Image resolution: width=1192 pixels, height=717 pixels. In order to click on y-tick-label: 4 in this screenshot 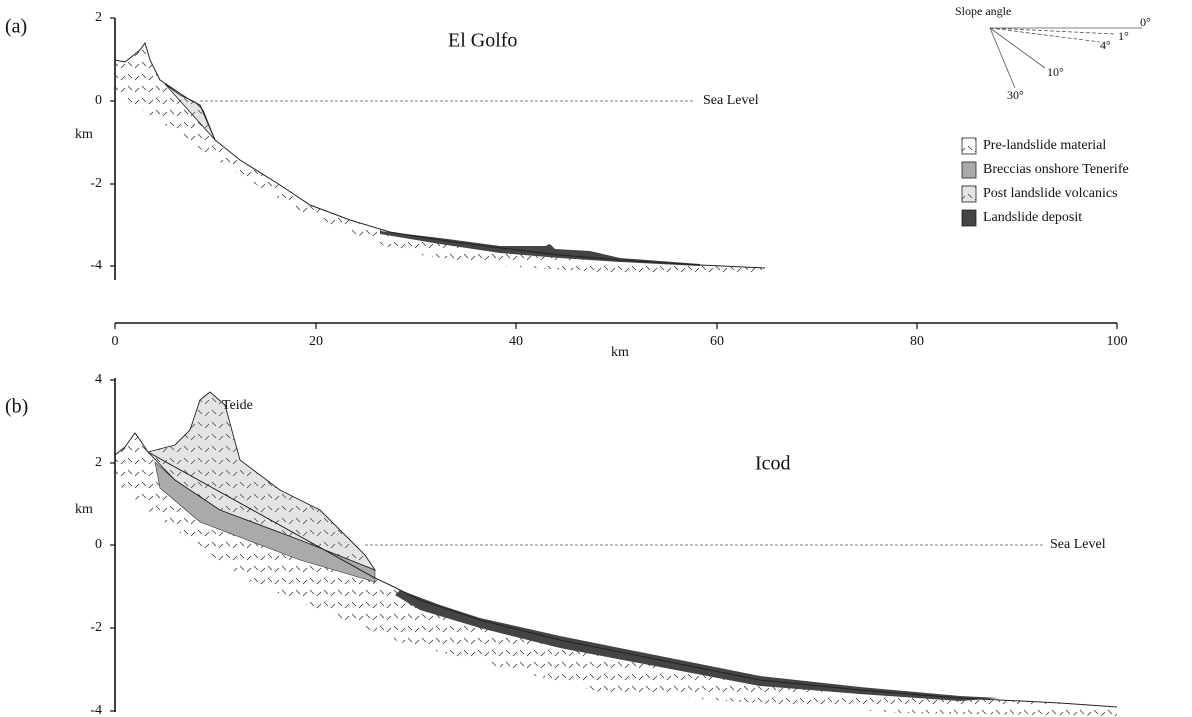, I will do `click(98, 379)`.